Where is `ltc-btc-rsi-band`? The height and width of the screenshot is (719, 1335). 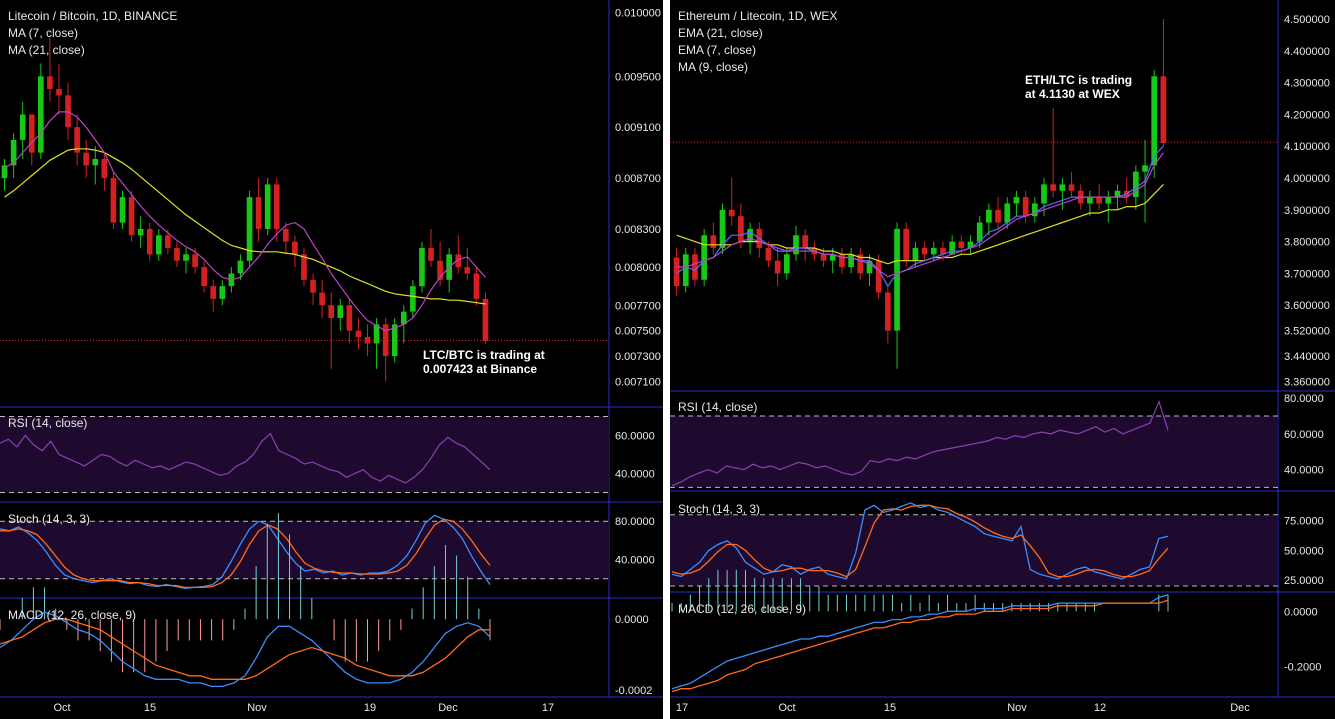 ltc-btc-rsi-band is located at coordinates (304, 454).